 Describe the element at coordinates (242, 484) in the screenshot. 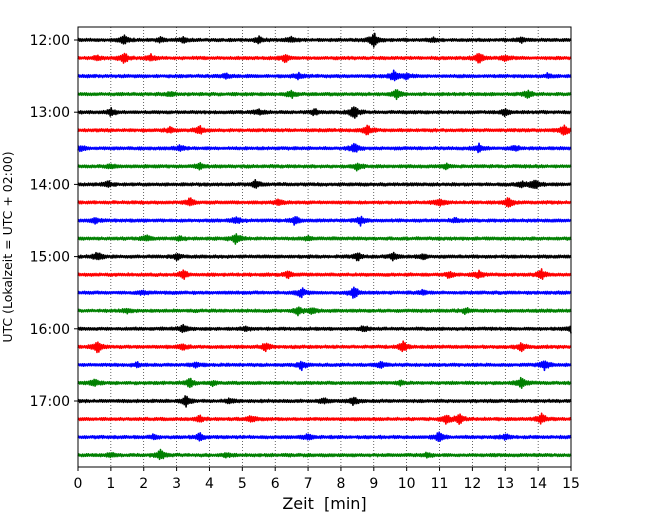

I see `x-tick-label-5: 5` at that location.